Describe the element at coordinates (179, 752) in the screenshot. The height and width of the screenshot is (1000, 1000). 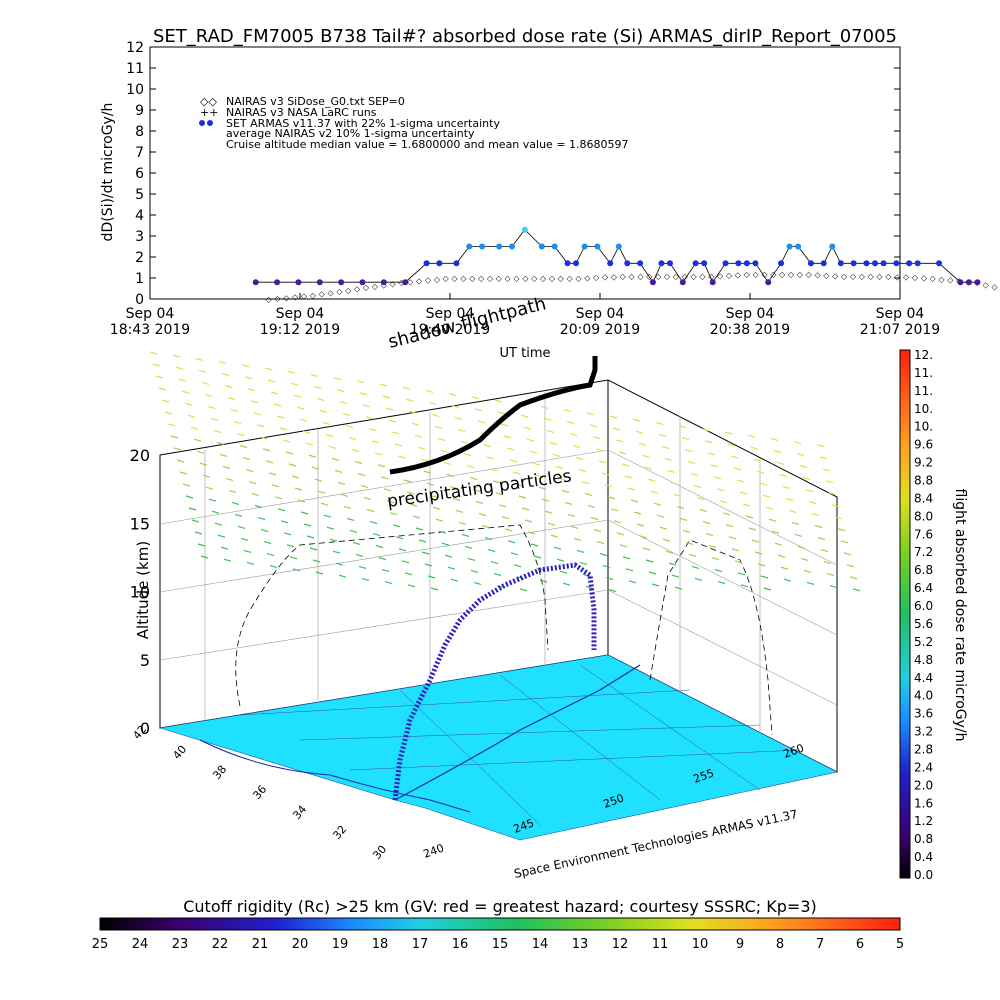
I see `lat-tick-label: 40` at that location.